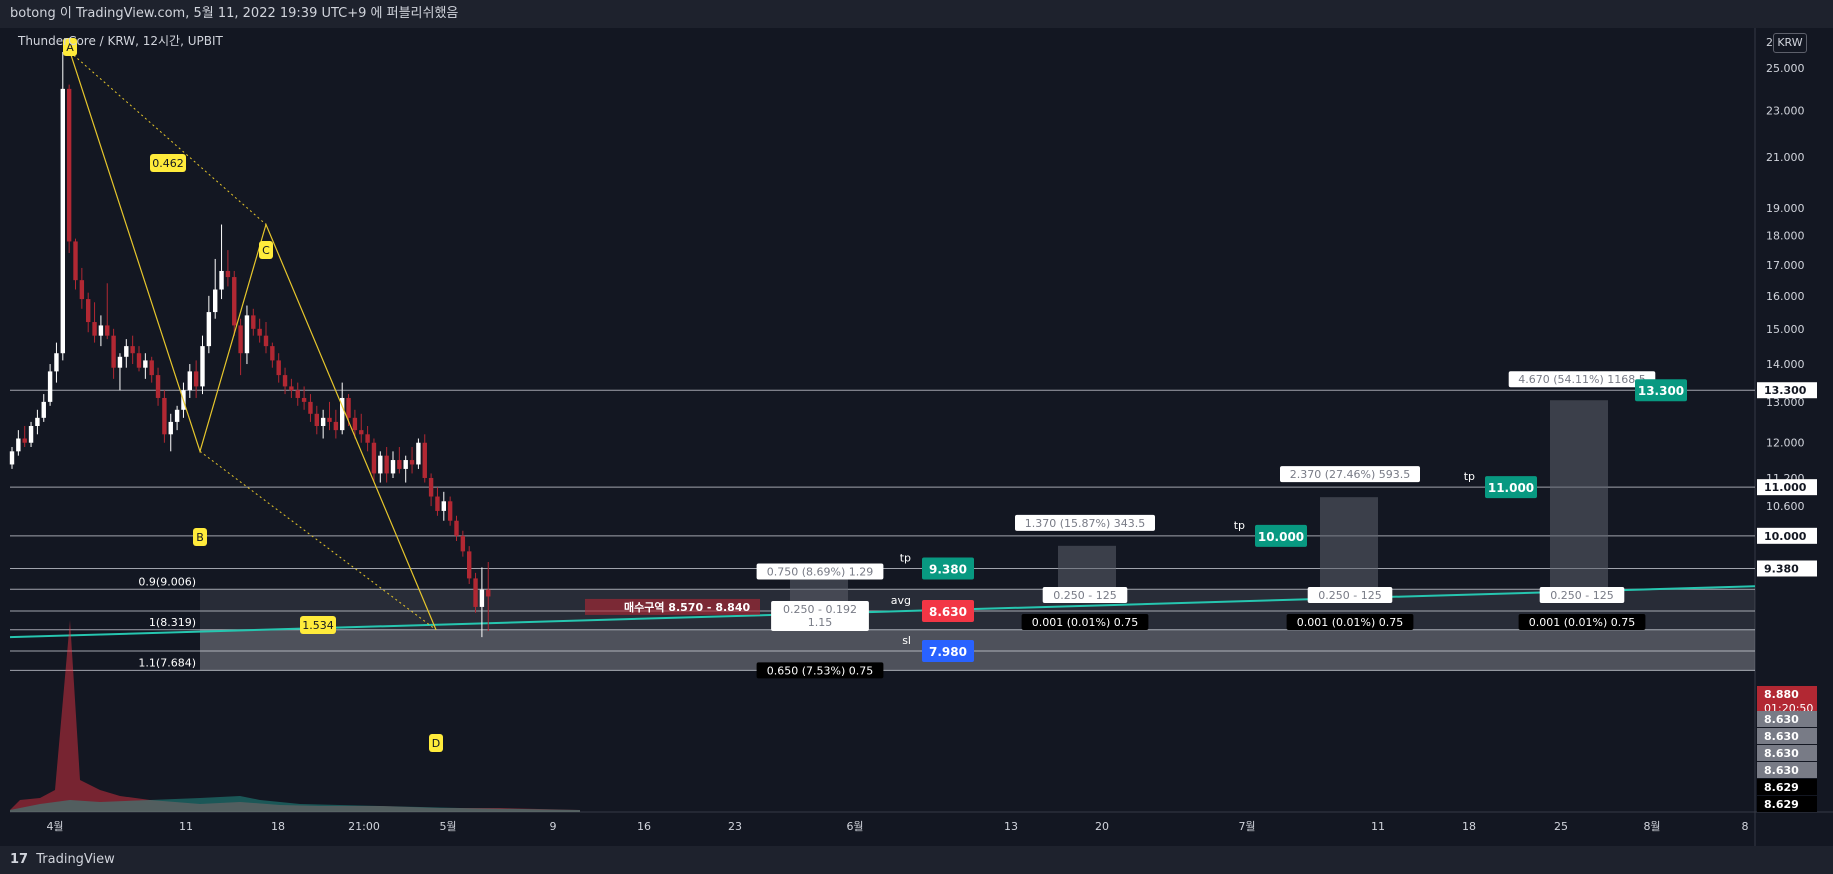 The height and width of the screenshot is (874, 1833). What do you see at coordinates (167, 662) in the screenshot?
I see `fib-level-label: 1.1(7.684)` at bounding box center [167, 662].